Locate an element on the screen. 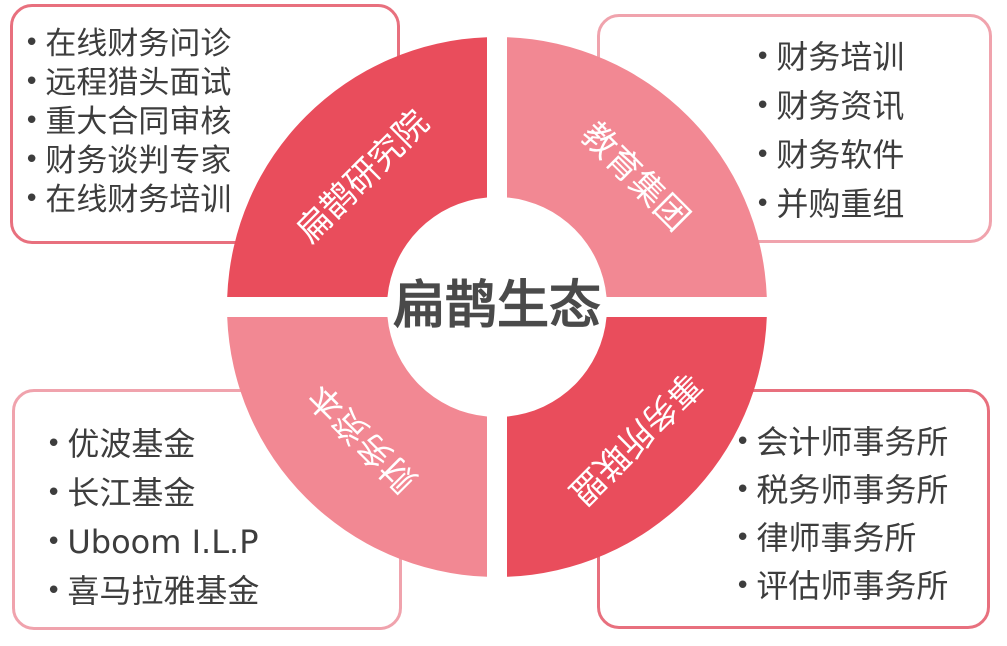  list-item: • 并购重组 is located at coordinates (830, 204).